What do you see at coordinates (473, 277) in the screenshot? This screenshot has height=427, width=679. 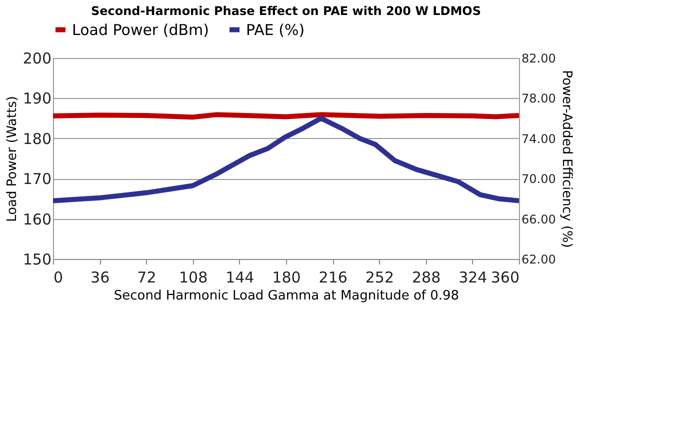 I see `x-tick-label: 324` at bounding box center [473, 277].